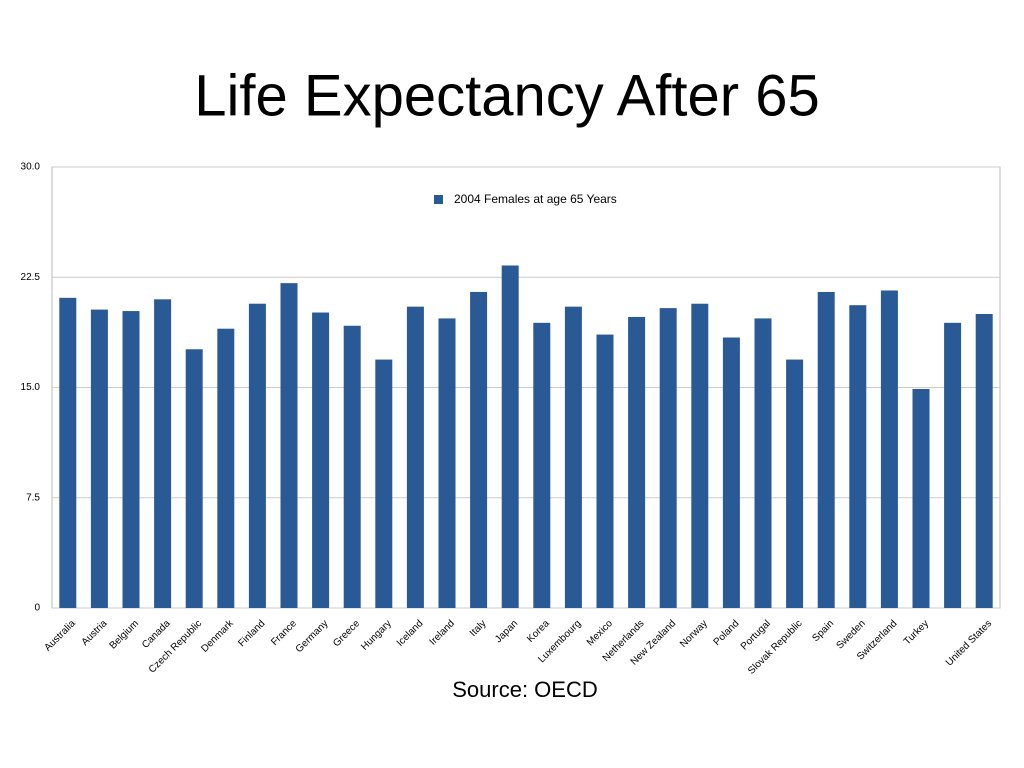 This screenshot has width=1024, height=768. What do you see at coordinates (506, 95) in the screenshot?
I see `chart-title: Life Expectancy After 65` at bounding box center [506, 95].